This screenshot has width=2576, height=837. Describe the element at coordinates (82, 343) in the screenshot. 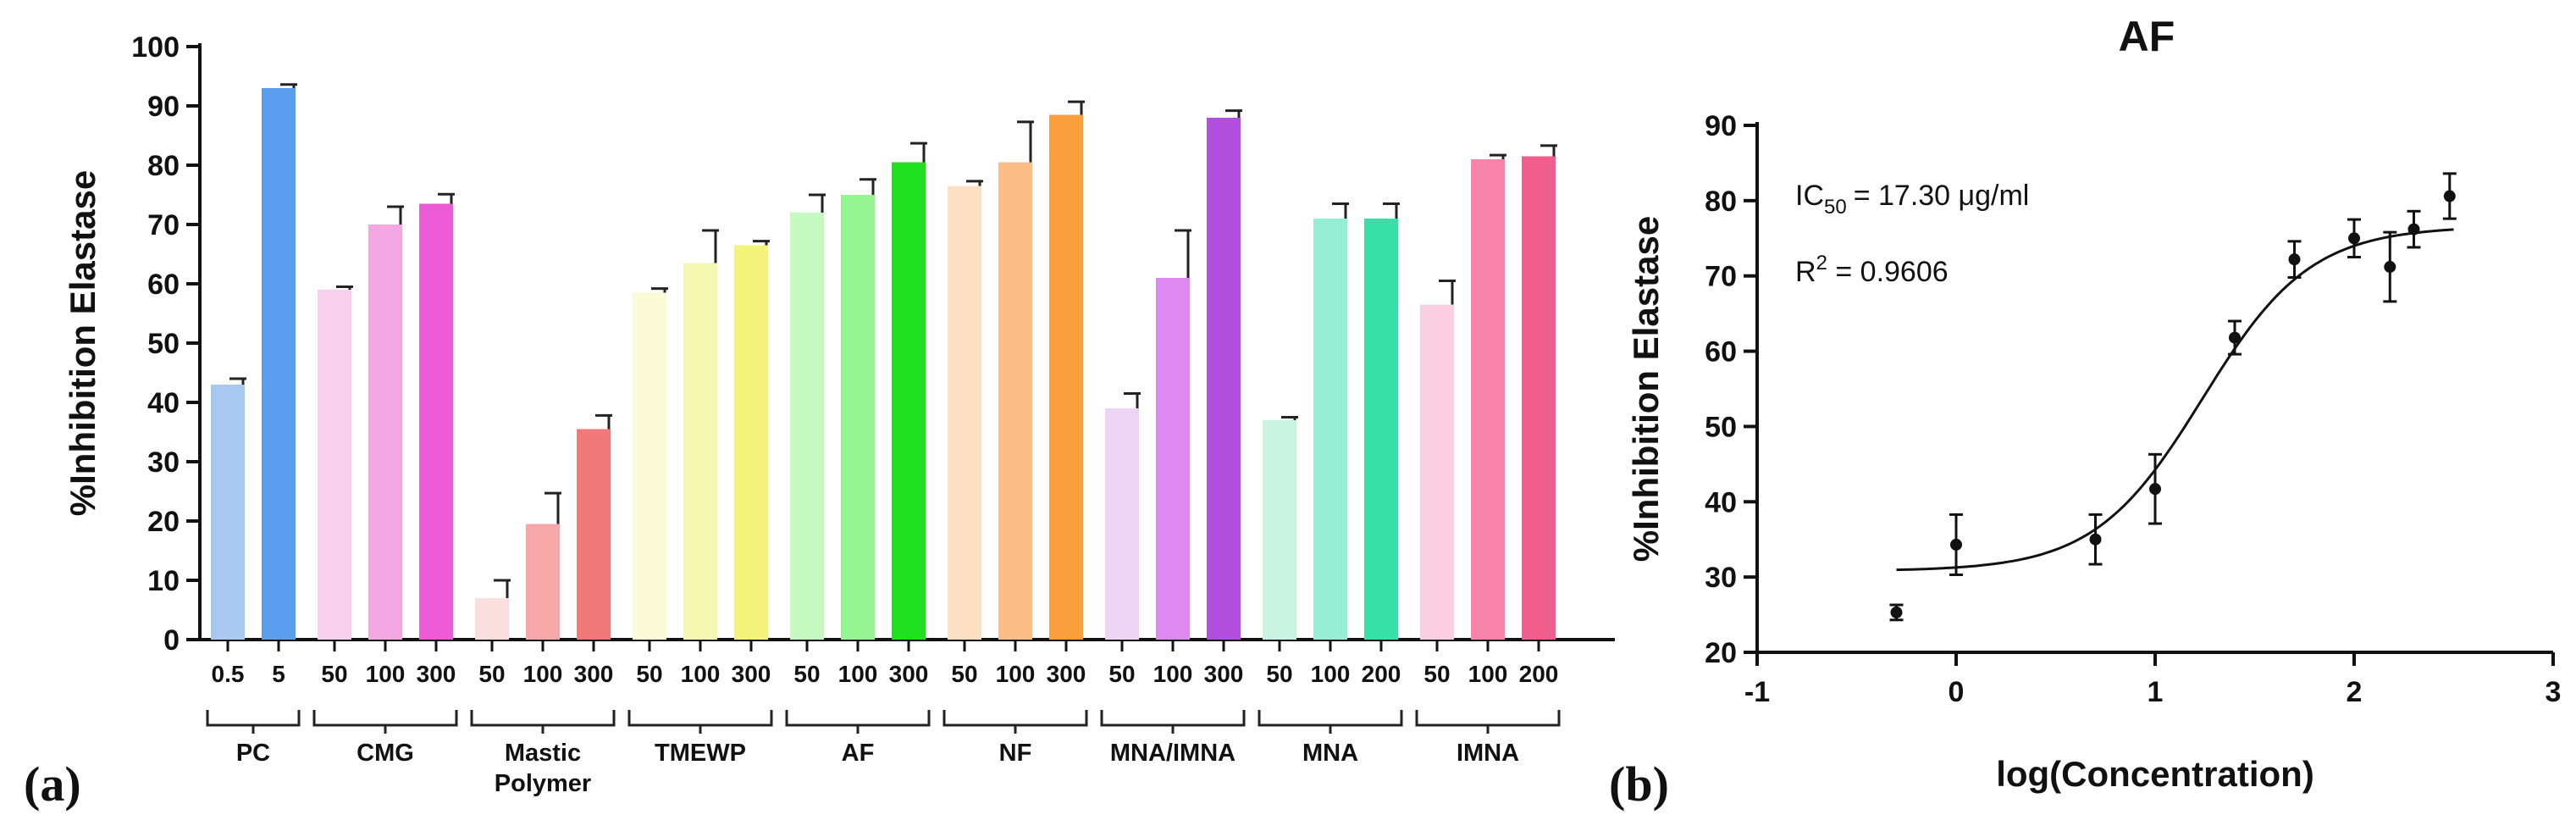

I see `y-axis-title: %Inhibition Elastase` at that location.